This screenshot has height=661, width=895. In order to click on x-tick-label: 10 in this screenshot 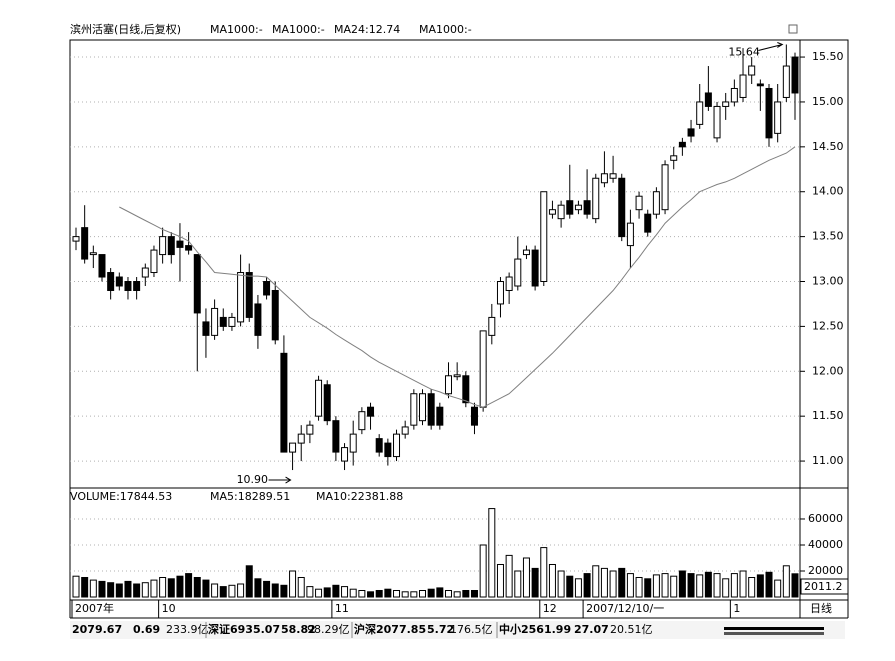, I will do `click(169, 608)`.